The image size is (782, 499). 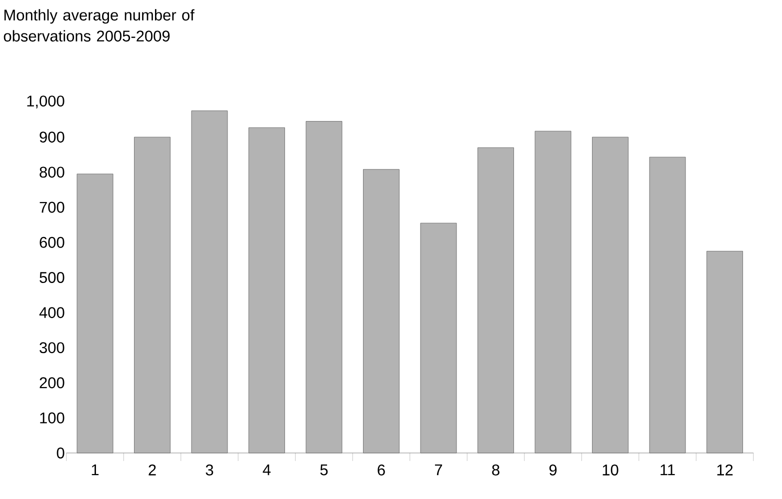 I want to click on x-tick-label: 7, so click(x=438, y=470).